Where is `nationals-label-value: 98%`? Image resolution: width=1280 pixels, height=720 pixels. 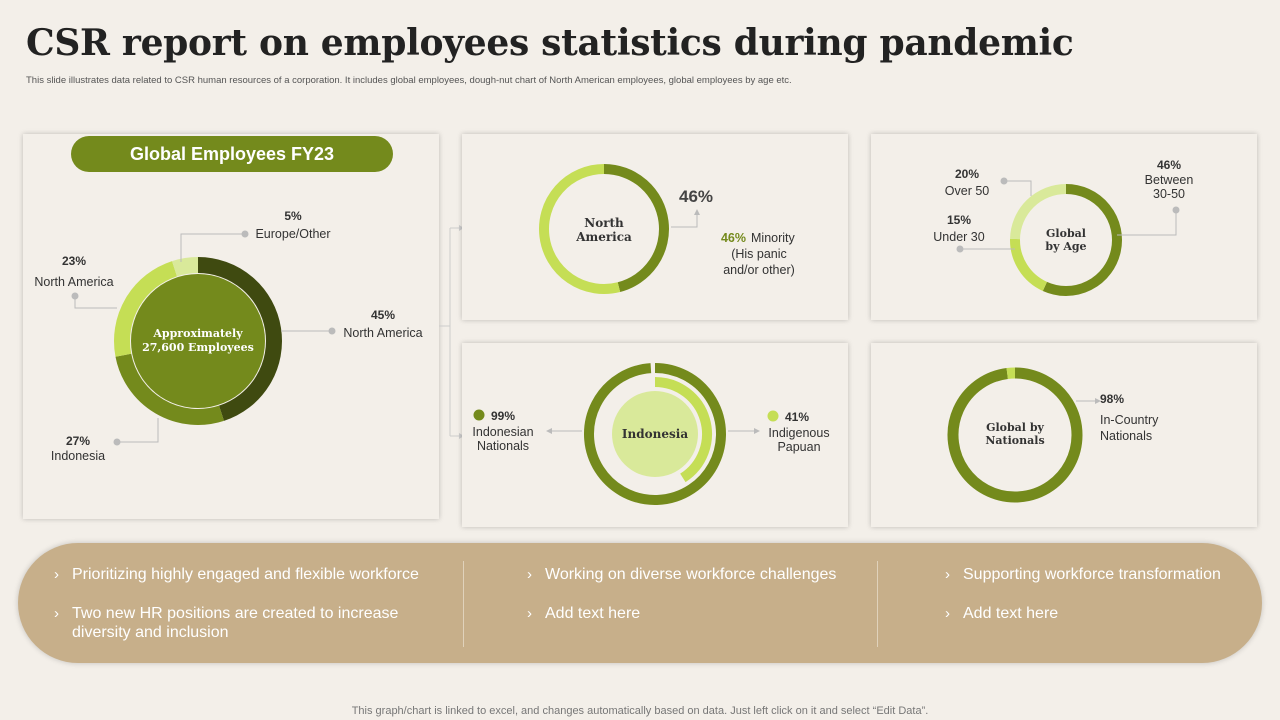 nationals-label-value: 98% is located at coordinates (1112, 399).